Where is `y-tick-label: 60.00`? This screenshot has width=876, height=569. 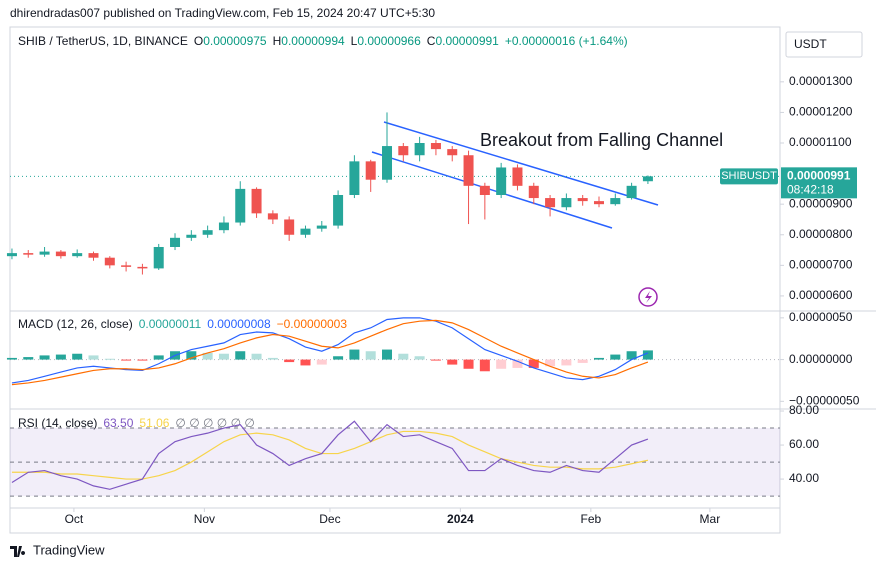
y-tick-label: 60.00 is located at coordinates (804, 444).